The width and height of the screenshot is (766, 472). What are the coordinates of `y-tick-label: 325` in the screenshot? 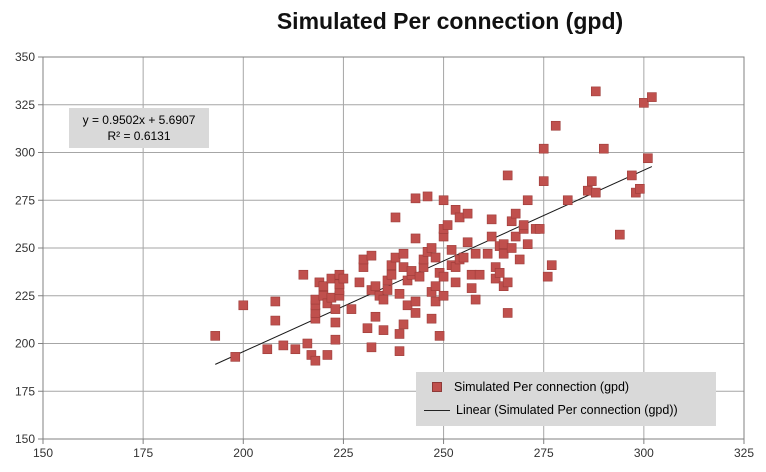 It's located at (25, 105).